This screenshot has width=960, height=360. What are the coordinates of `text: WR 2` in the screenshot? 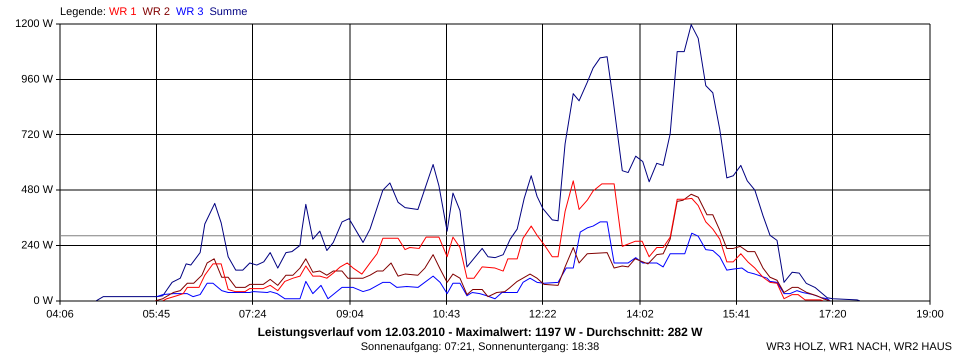 It's located at (156, 12).